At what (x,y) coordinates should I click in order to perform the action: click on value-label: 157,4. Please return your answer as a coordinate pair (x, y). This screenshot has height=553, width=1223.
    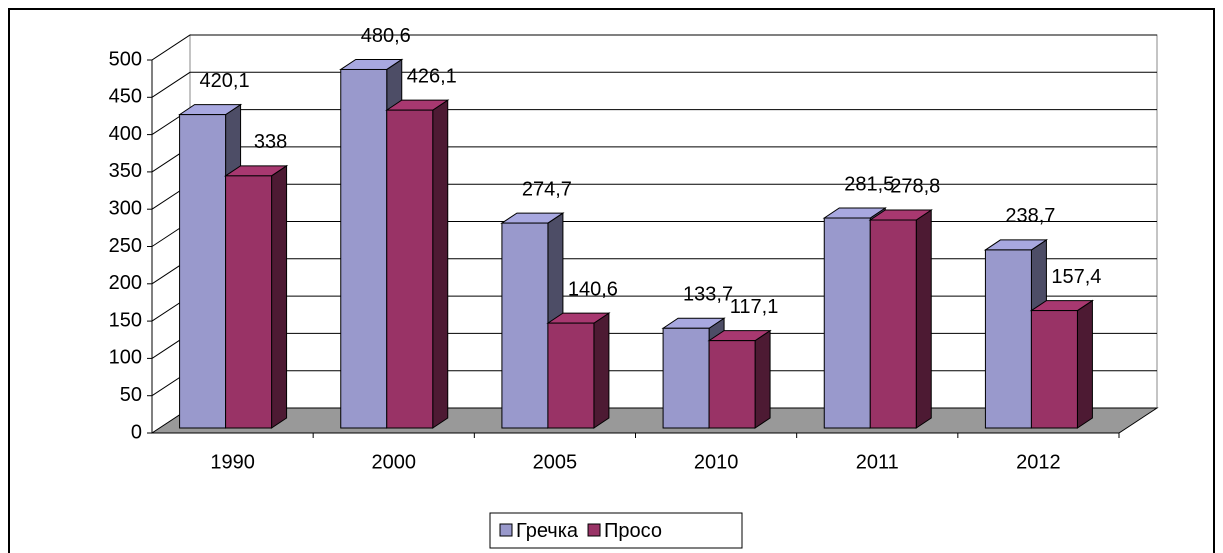
    Looking at the image, I should click on (1076, 277).